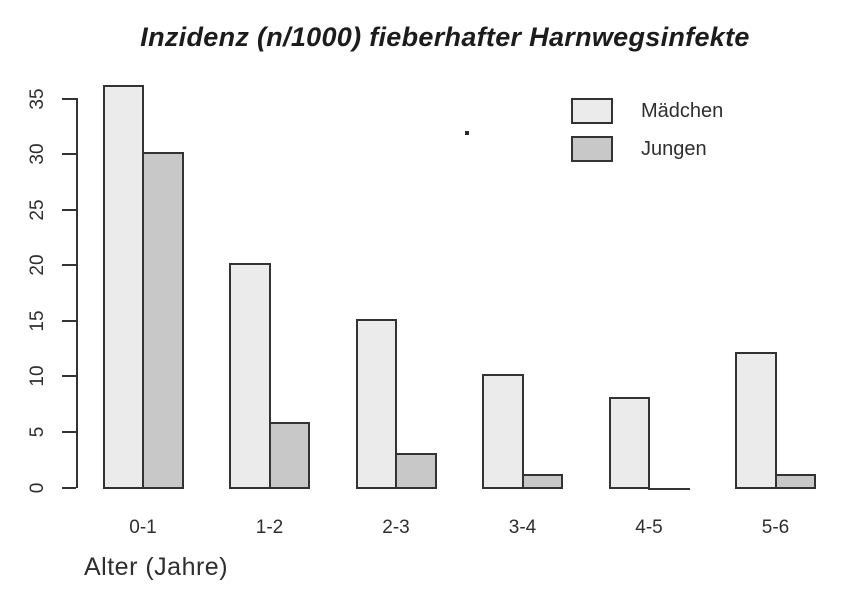 This screenshot has height=604, width=844. What do you see at coordinates (269, 527) in the screenshot?
I see `x-tick-label: 1-2` at bounding box center [269, 527].